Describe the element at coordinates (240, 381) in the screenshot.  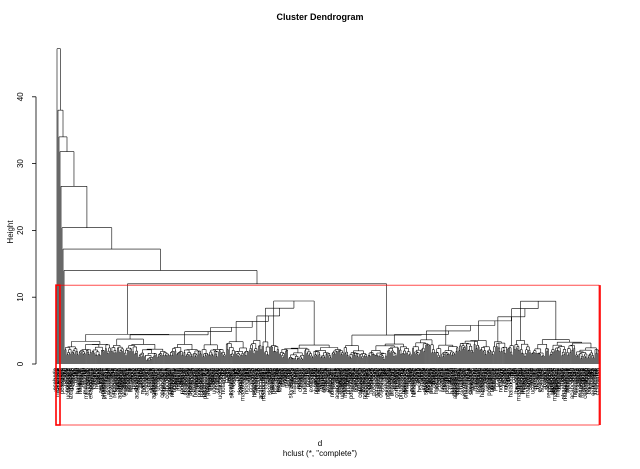
I see `leaf-label: skyabcdef` at that location.